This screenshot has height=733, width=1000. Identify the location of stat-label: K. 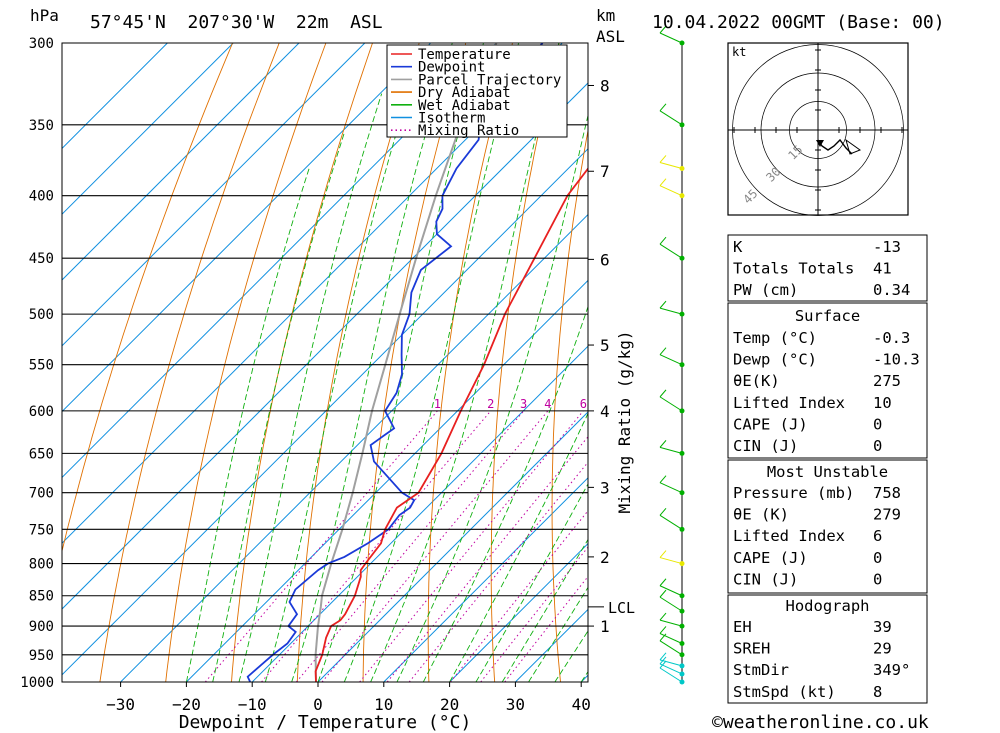
(738, 247).